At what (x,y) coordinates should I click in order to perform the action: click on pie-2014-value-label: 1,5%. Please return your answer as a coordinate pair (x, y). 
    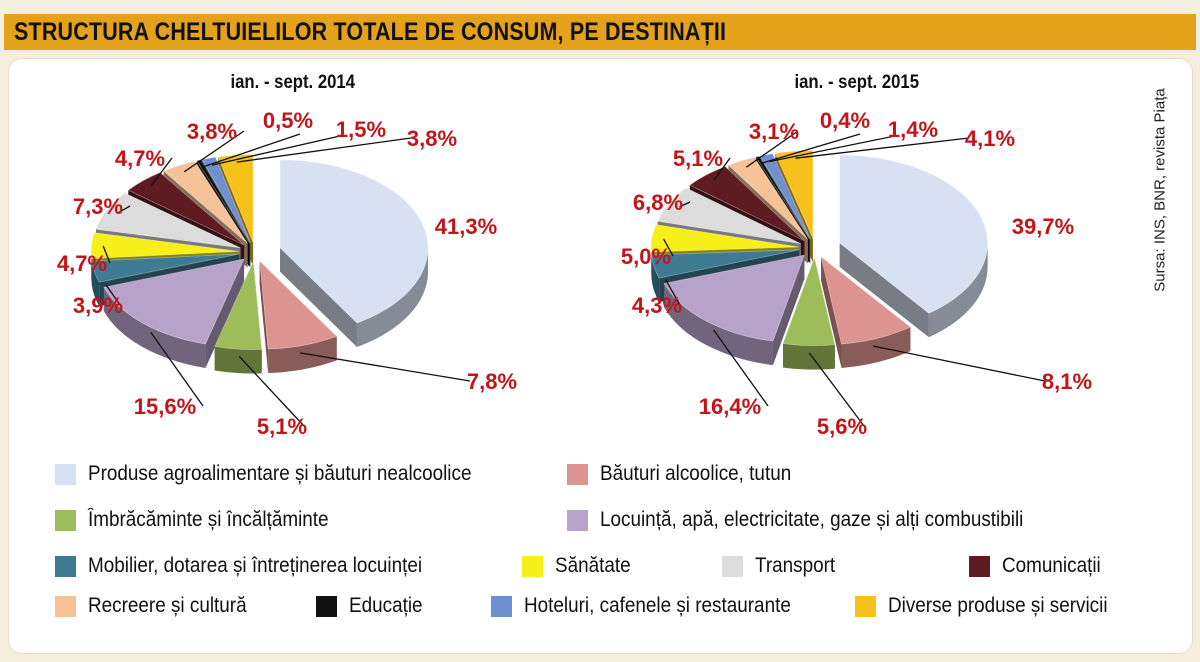
    Looking at the image, I should click on (361, 129).